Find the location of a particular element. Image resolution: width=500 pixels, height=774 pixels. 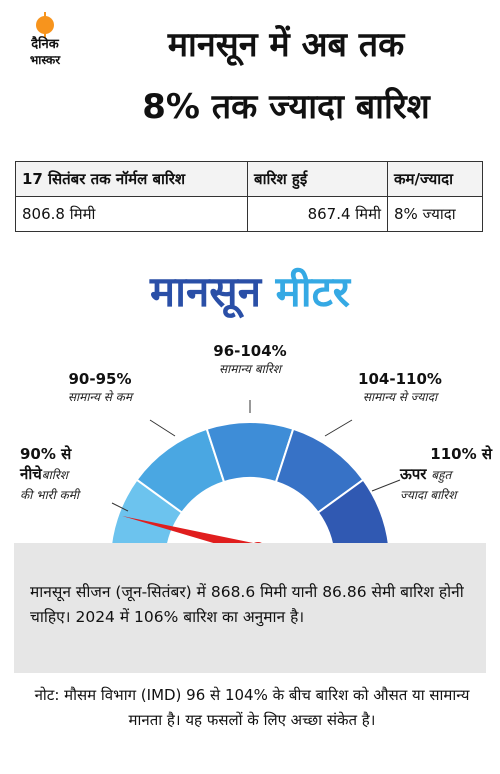

monsoon-meter-gauge is located at coordinates (255, 477).